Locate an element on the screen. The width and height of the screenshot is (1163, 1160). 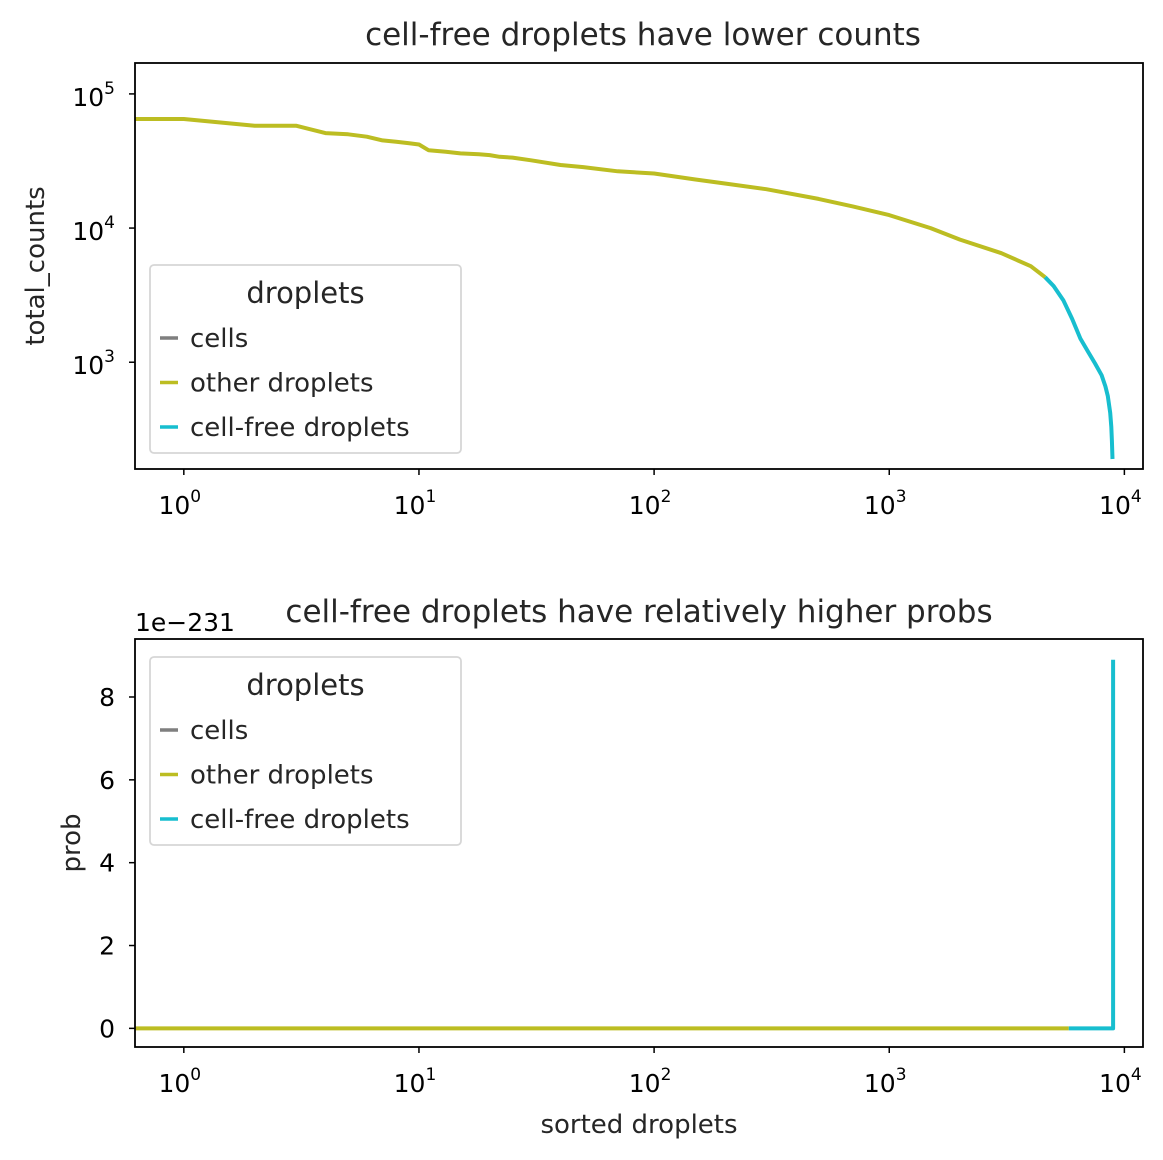
y-tick-label: 2 is located at coordinates (107, 946).